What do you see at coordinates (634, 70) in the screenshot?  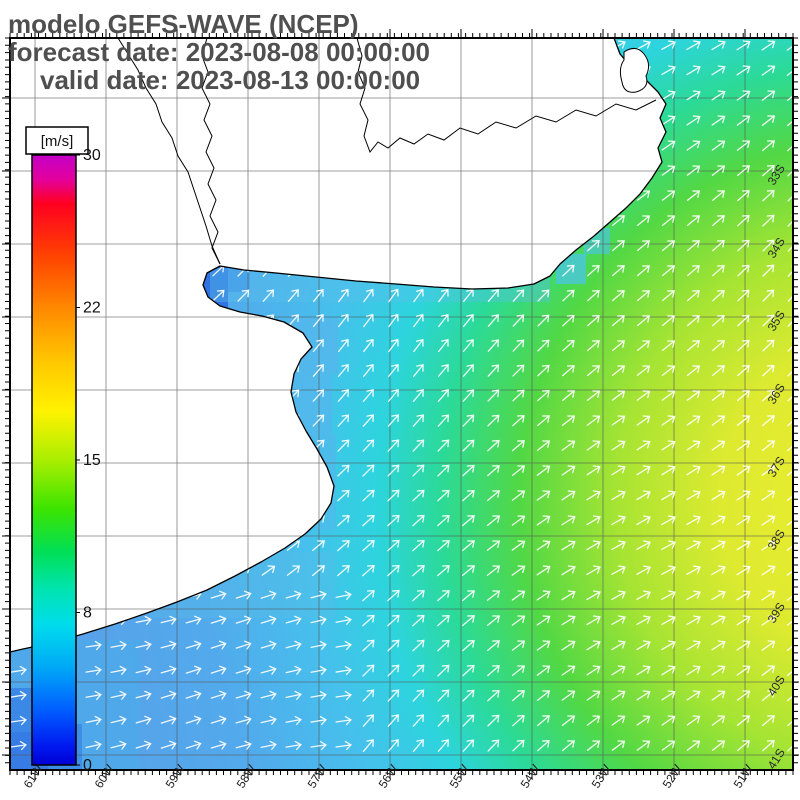 I see `coastal-lagoon` at bounding box center [634, 70].